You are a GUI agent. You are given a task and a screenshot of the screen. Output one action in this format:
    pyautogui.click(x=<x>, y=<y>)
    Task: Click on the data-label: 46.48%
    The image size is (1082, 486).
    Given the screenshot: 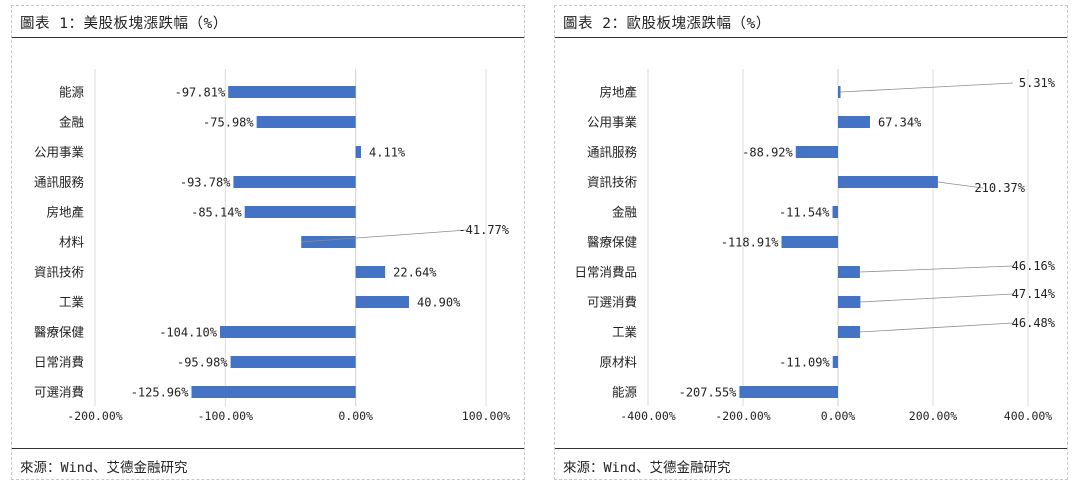 What is the action you would take?
    pyautogui.click(x=1034, y=323)
    